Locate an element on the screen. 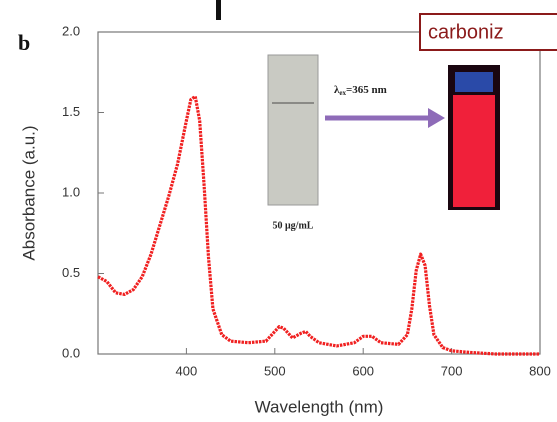 The image size is (557, 422). y-tick-label: 2.0 is located at coordinates (71, 30).